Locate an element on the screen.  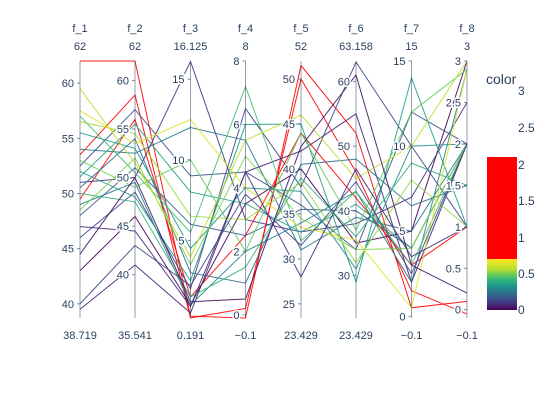
axis-max-label: 15 is located at coordinates (411, 47).